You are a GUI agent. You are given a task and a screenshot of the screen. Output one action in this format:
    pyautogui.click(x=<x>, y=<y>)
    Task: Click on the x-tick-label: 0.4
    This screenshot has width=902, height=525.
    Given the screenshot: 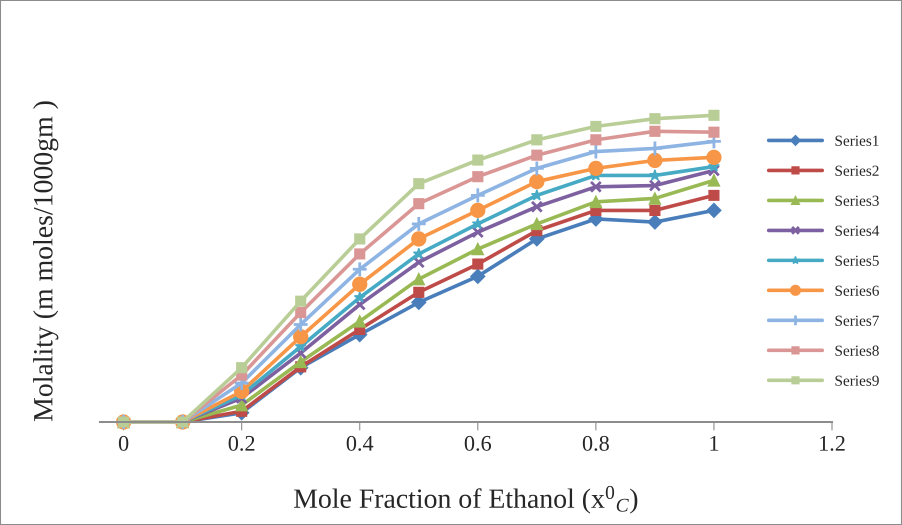 What is the action you would take?
    pyautogui.click(x=360, y=443)
    